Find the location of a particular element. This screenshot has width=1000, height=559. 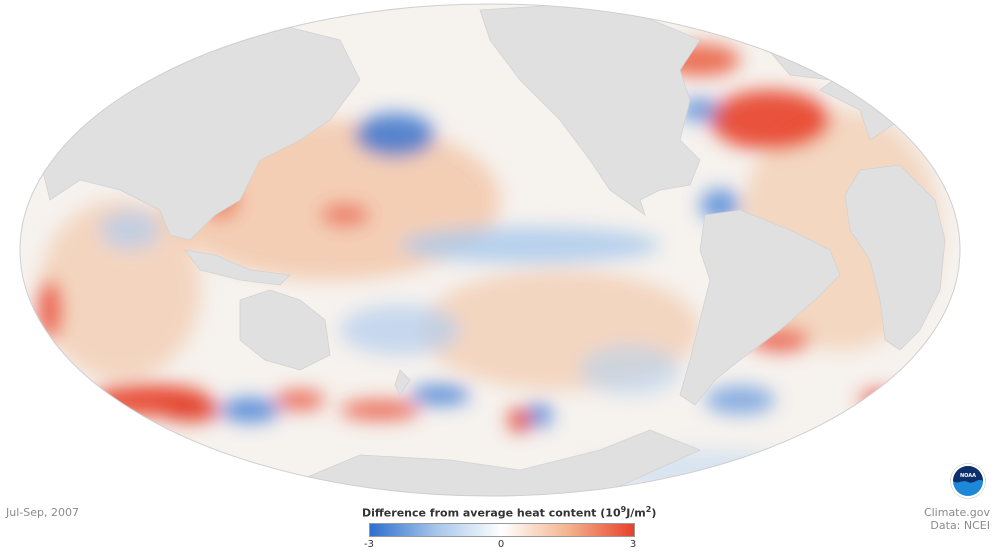

legend-tick-min: -3 is located at coordinates (369, 544).